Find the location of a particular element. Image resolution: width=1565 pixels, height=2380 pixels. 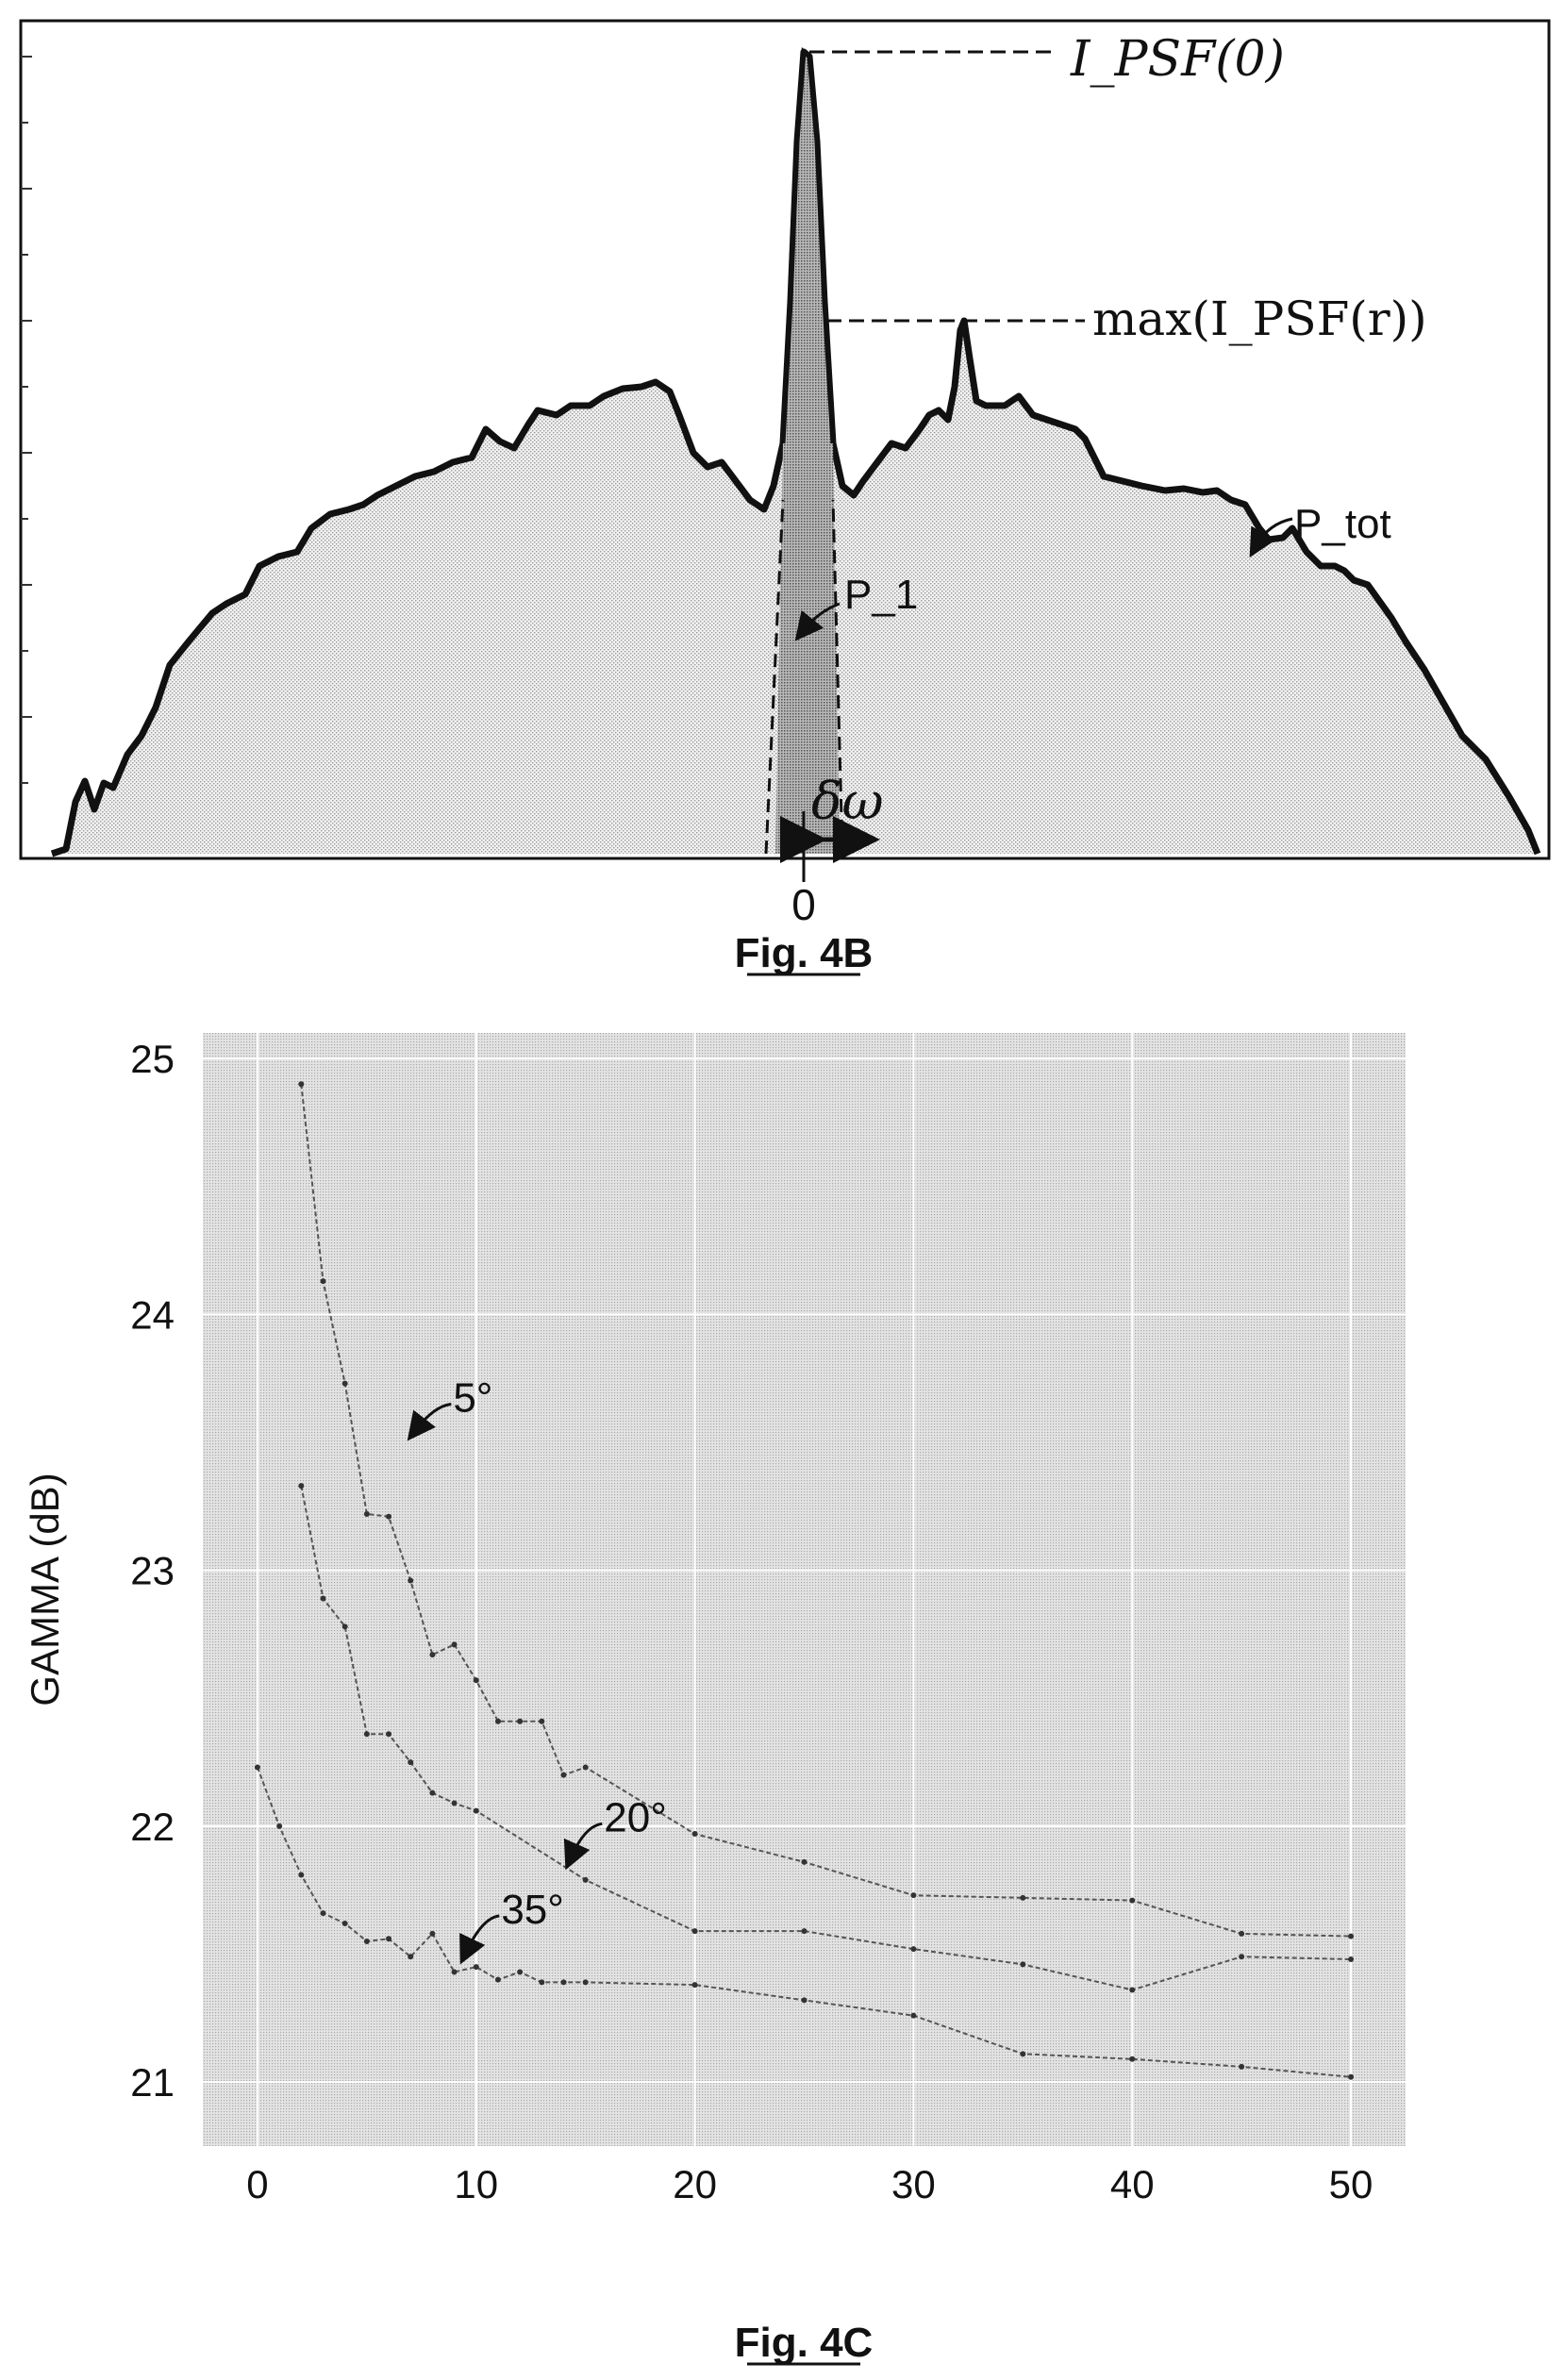

y-tick-label: 24 is located at coordinates (152, 1314).